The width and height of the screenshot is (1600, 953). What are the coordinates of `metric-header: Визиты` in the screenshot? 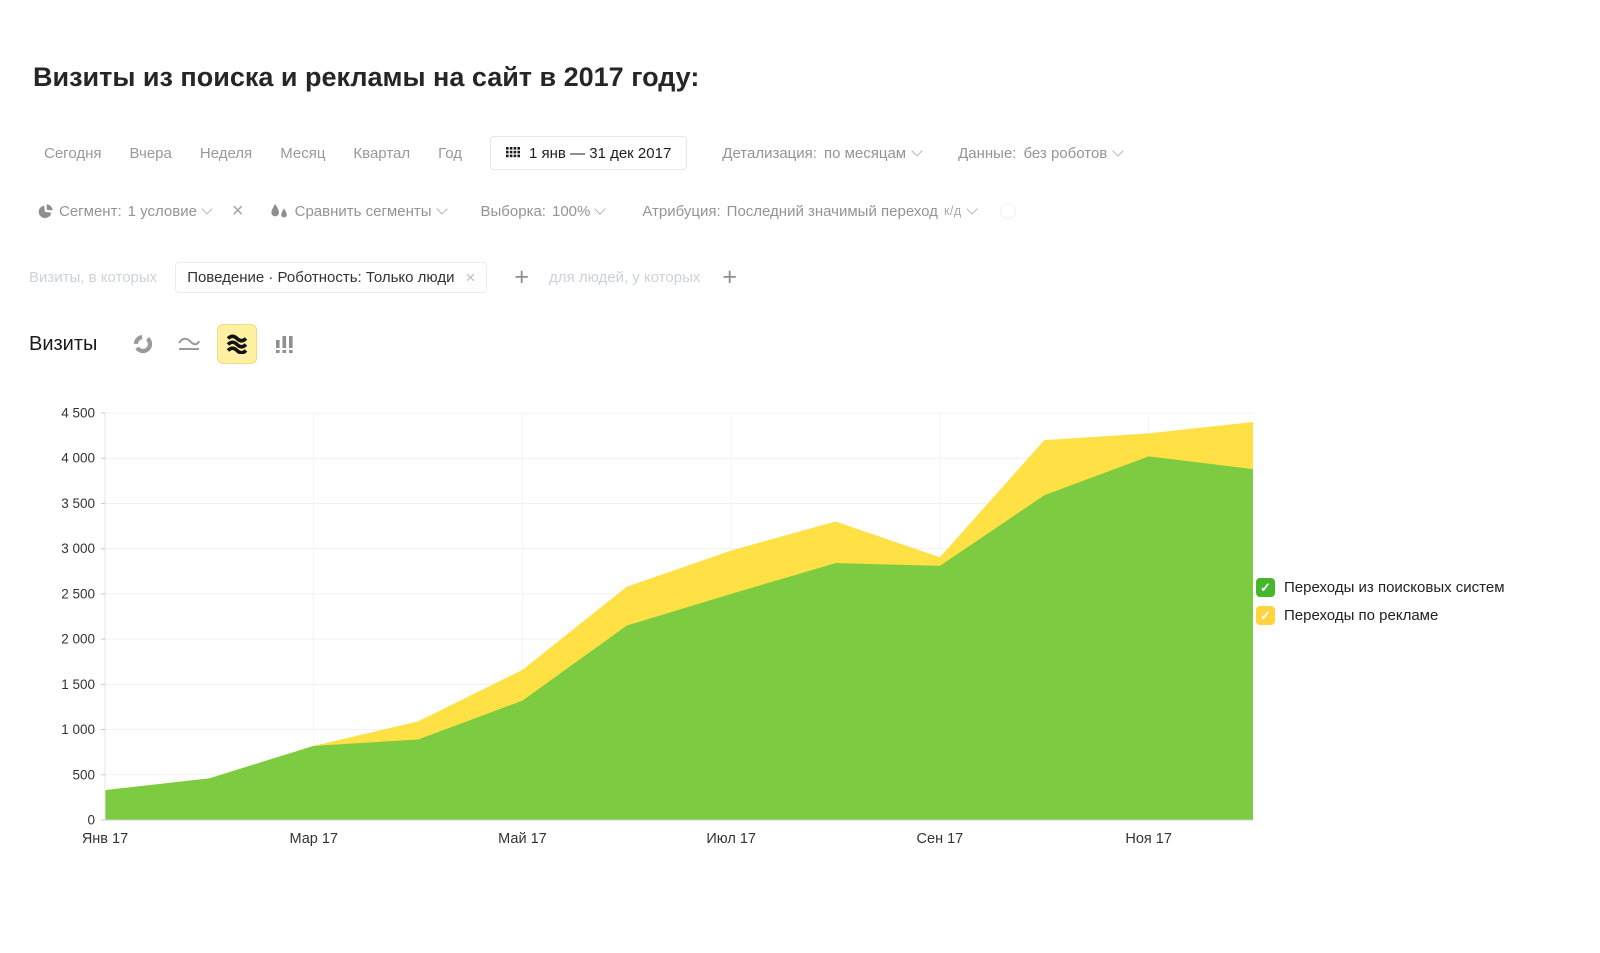 It's located at (167, 344).